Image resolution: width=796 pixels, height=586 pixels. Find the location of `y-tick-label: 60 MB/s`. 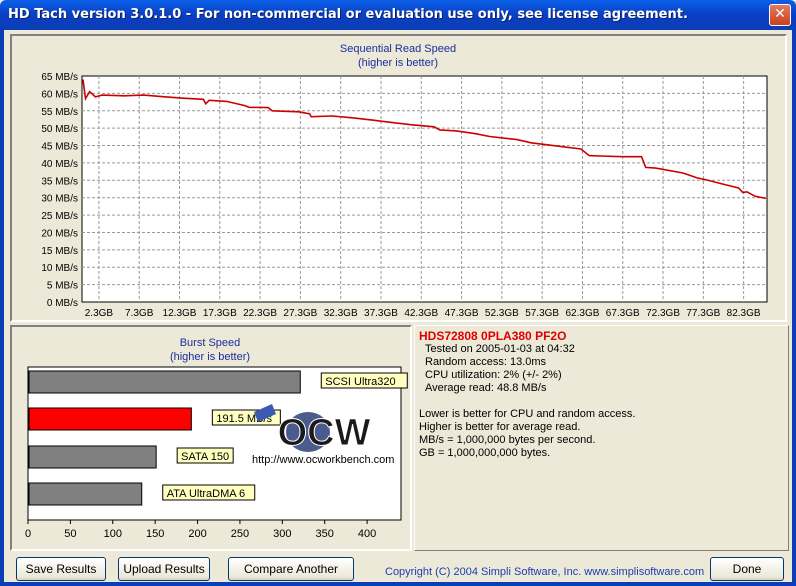

y-tick-label: 60 MB/s is located at coordinates (59, 94).